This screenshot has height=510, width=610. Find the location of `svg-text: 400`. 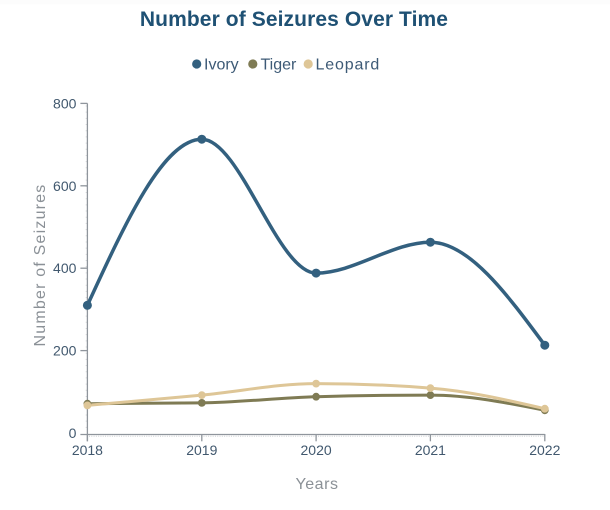

svg-text: 400 is located at coordinates (65, 268).